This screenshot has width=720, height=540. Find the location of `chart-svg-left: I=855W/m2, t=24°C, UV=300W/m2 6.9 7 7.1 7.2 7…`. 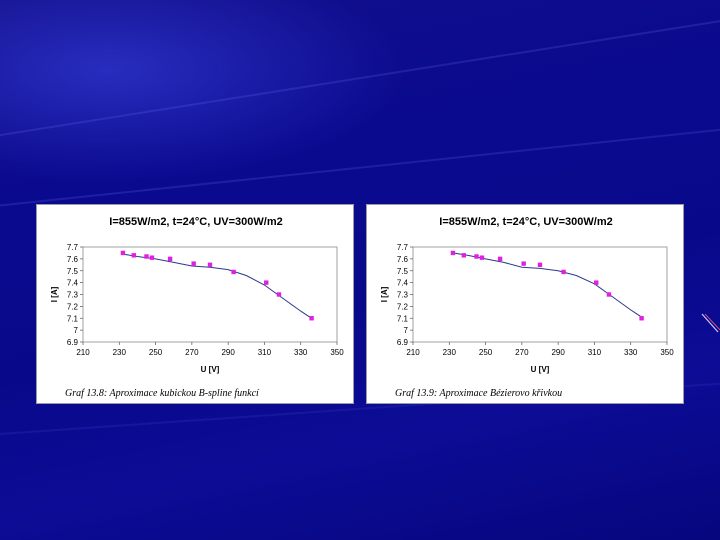

chart-svg-left: I=855W/m2, t=24°C, UV=300W/m2 6.9 7 7.1 7.2 7… is located at coordinates (197, 295).